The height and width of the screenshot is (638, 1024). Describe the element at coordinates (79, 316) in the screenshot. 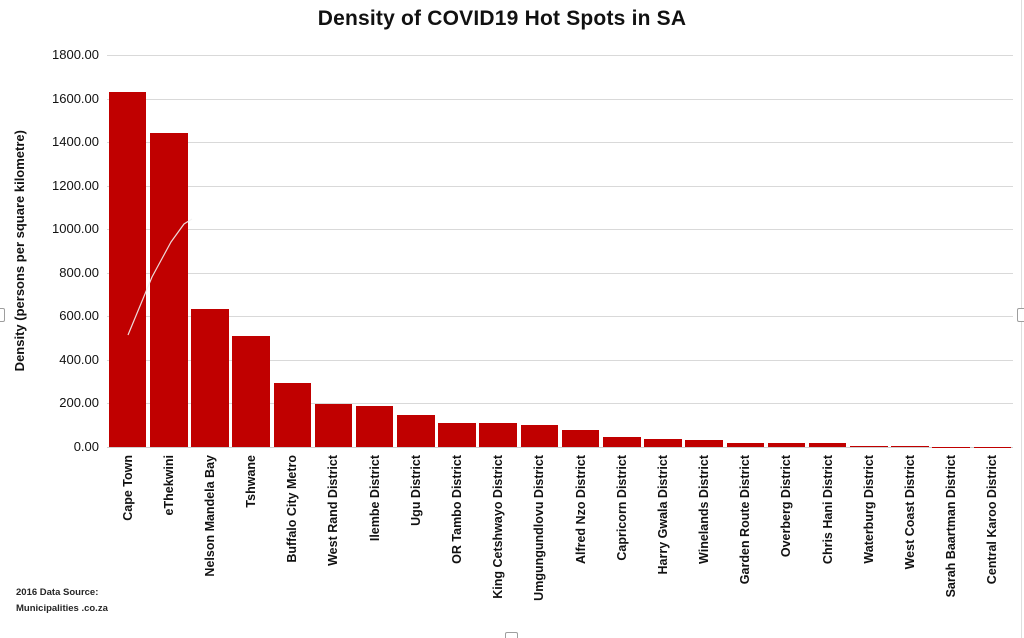

I see `y-tick-label: 600.00` at that location.